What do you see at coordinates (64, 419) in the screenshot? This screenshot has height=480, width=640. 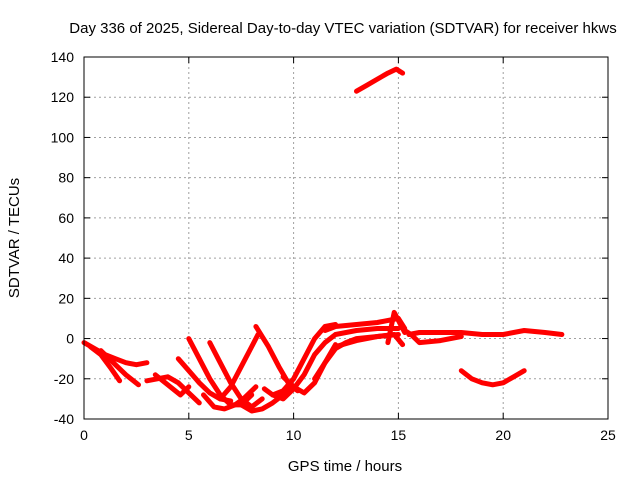 I see `y-tick-label: -40` at bounding box center [64, 419].